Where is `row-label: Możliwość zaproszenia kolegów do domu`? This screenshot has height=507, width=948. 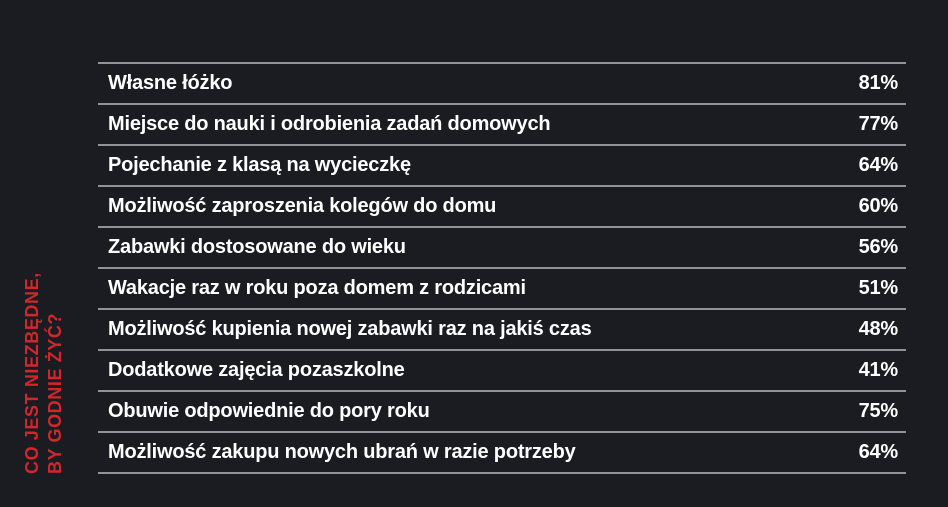
row-label: Możliwość zaproszenia kolegów do domu is located at coordinates (302, 206).